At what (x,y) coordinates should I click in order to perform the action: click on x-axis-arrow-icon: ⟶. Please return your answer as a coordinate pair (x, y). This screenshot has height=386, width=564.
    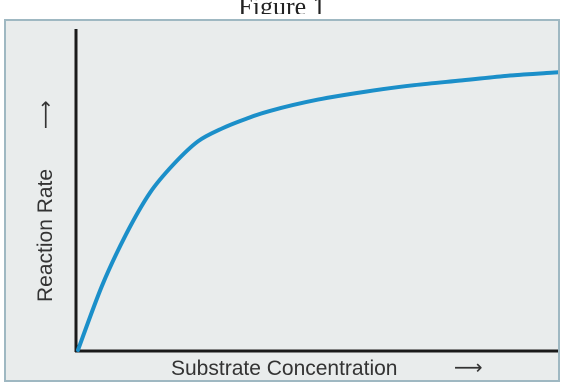
    Looking at the image, I should click on (468, 367).